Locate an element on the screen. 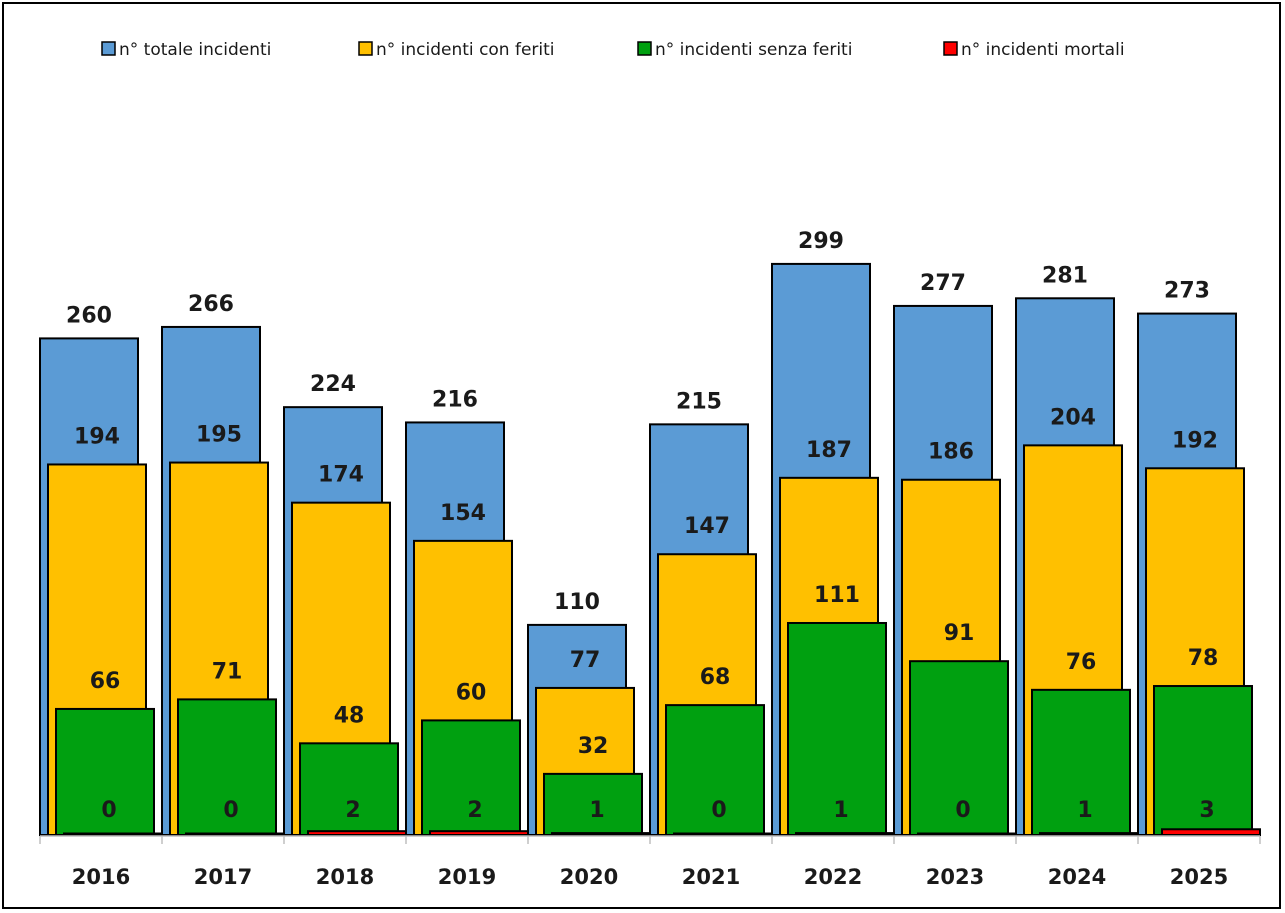 The height and width of the screenshot is (913, 1285). label-n-incidenti-con-feriti-2022: 187 is located at coordinates (829, 450).